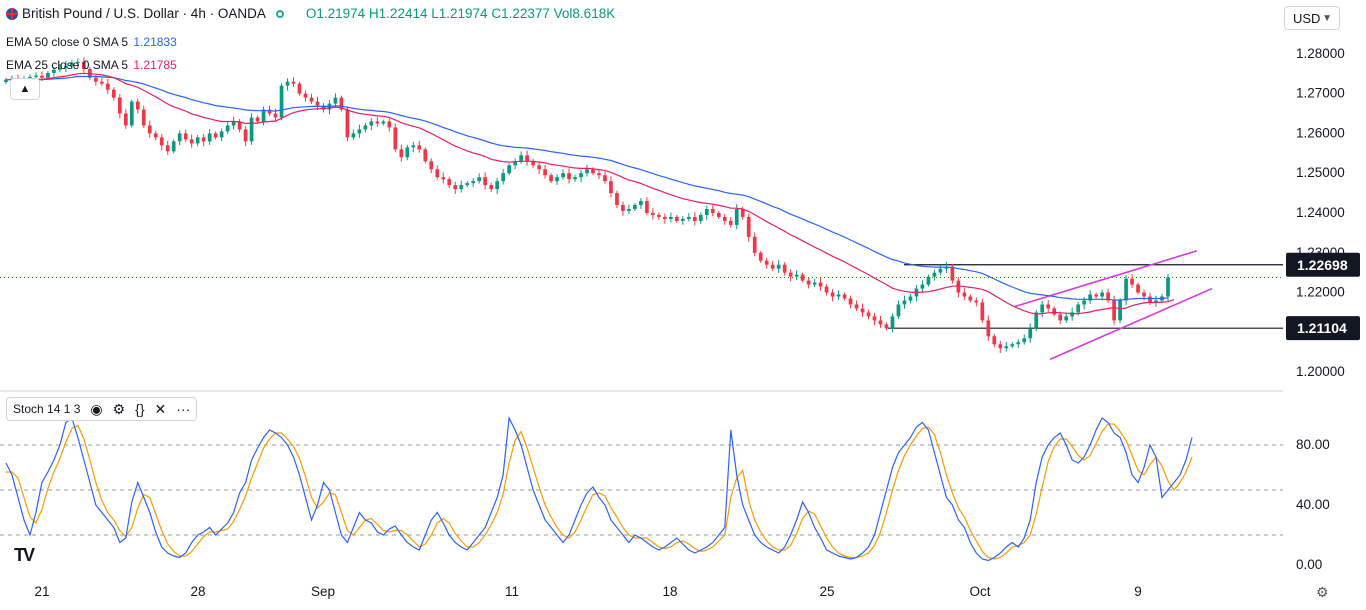 This screenshot has height=610, width=1366. Describe the element at coordinates (826, 591) in the screenshot. I see `time-tick-label: 25` at that location.